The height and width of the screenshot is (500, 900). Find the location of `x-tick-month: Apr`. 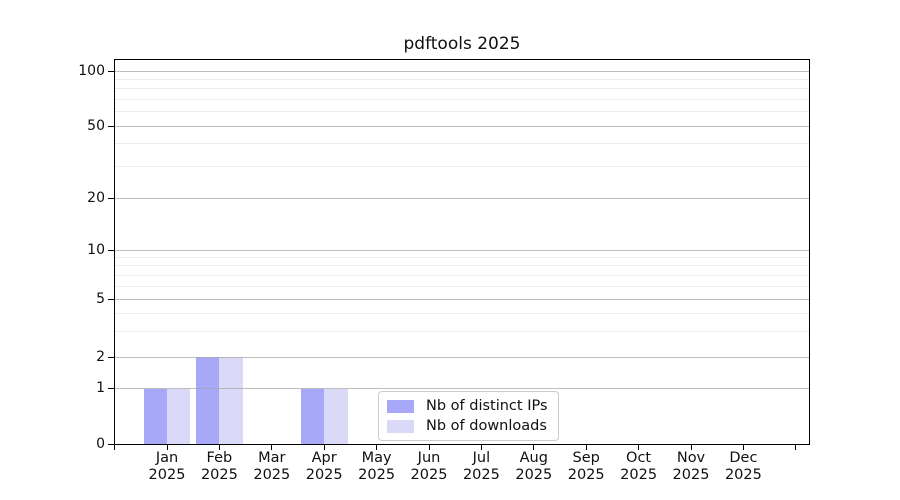

x-tick-month: Apr is located at coordinates (324, 458).